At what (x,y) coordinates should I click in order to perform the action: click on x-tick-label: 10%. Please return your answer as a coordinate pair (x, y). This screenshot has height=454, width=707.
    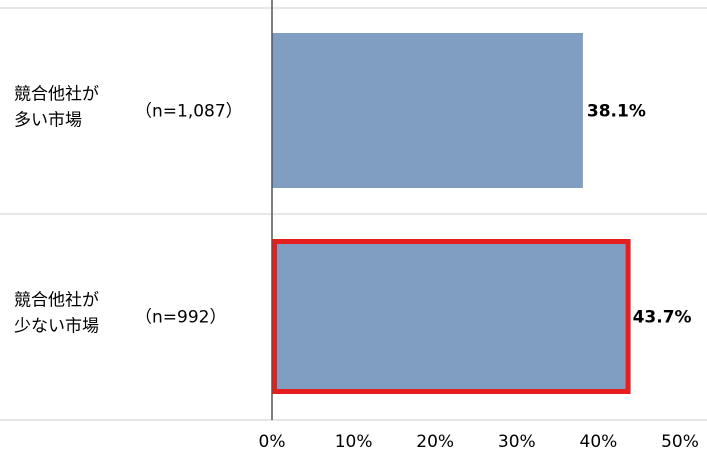
    Looking at the image, I should click on (354, 442).